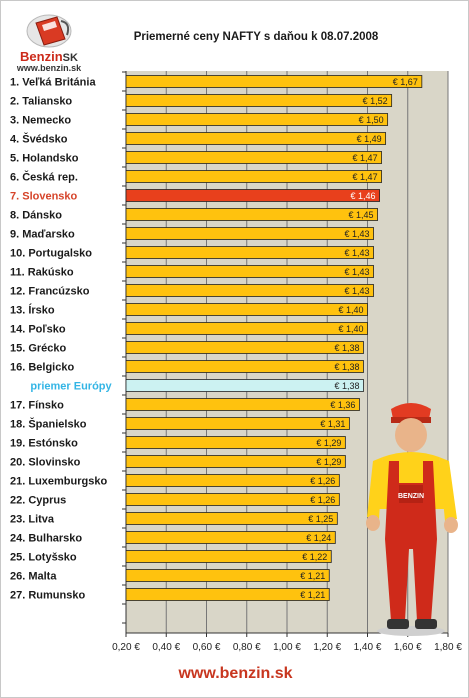  What do you see at coordinates (58, 482) in the screenshot?
I see `category-label: 21. Luxemburgsko` at bounding box center [58, 482].